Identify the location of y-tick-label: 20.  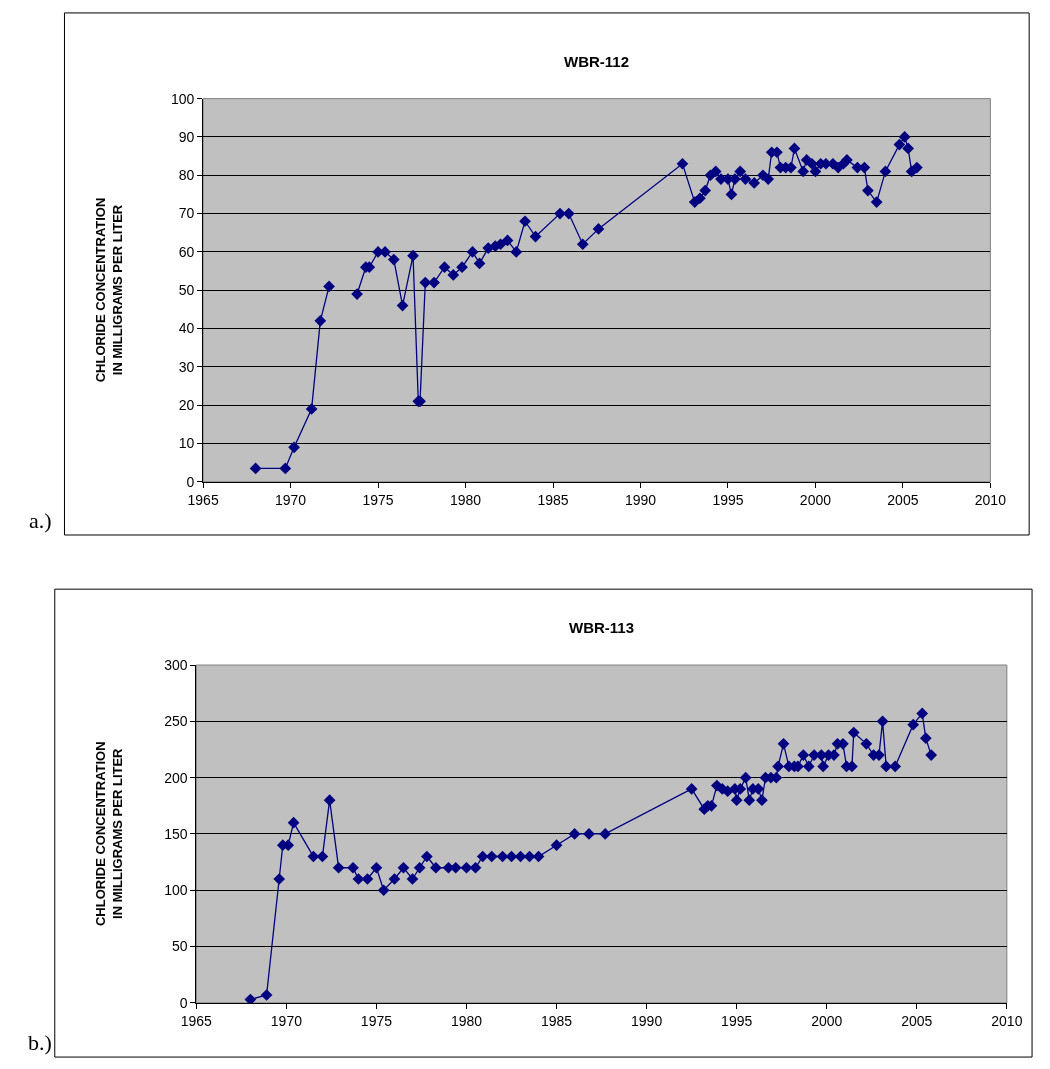
(186, 405).